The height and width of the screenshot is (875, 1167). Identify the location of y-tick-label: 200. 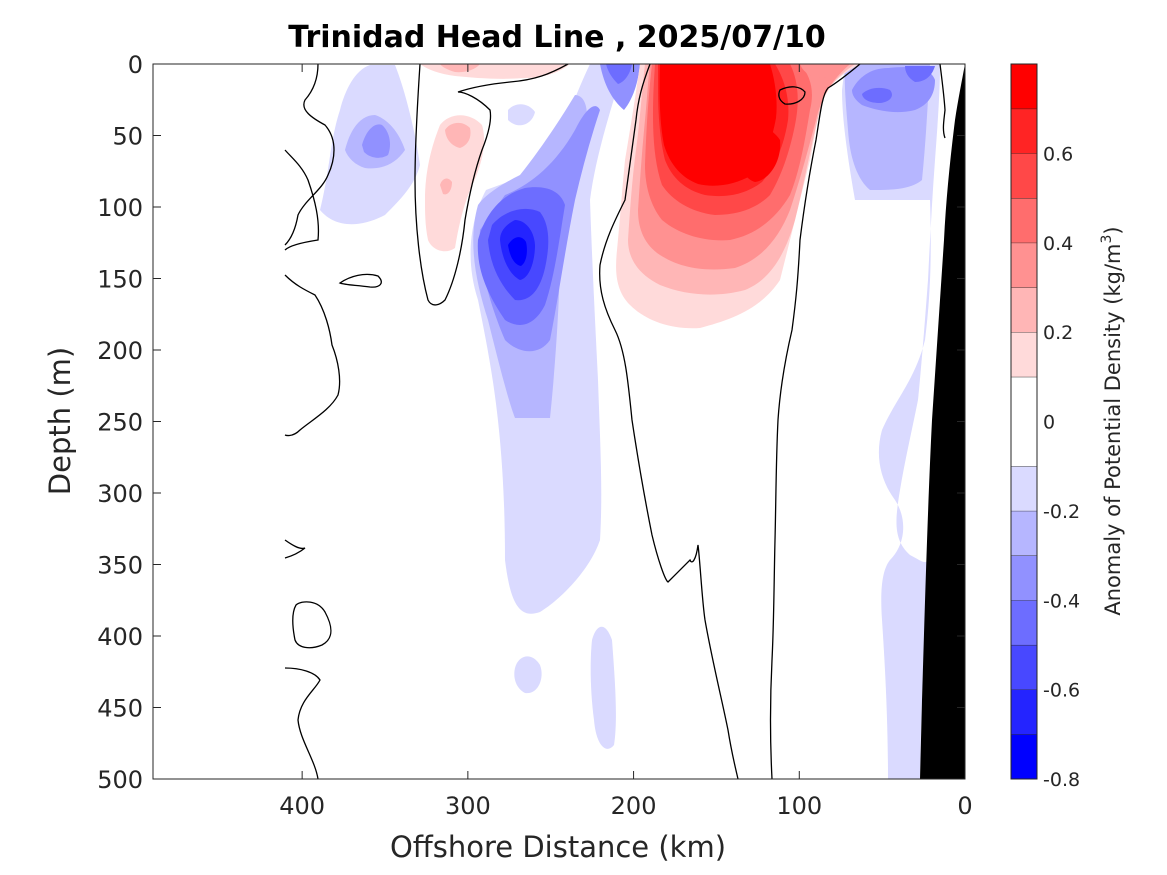
(120, 351).